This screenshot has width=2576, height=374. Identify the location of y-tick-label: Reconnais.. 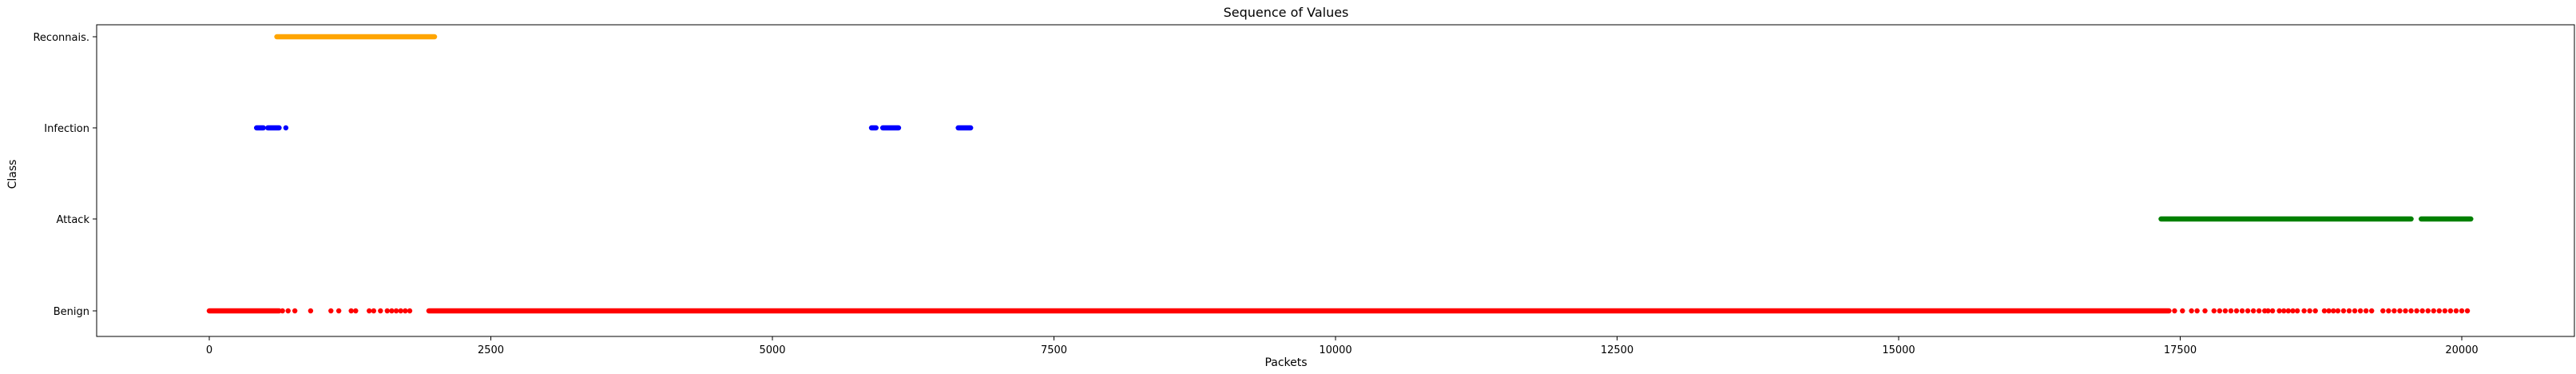
(61, 38).